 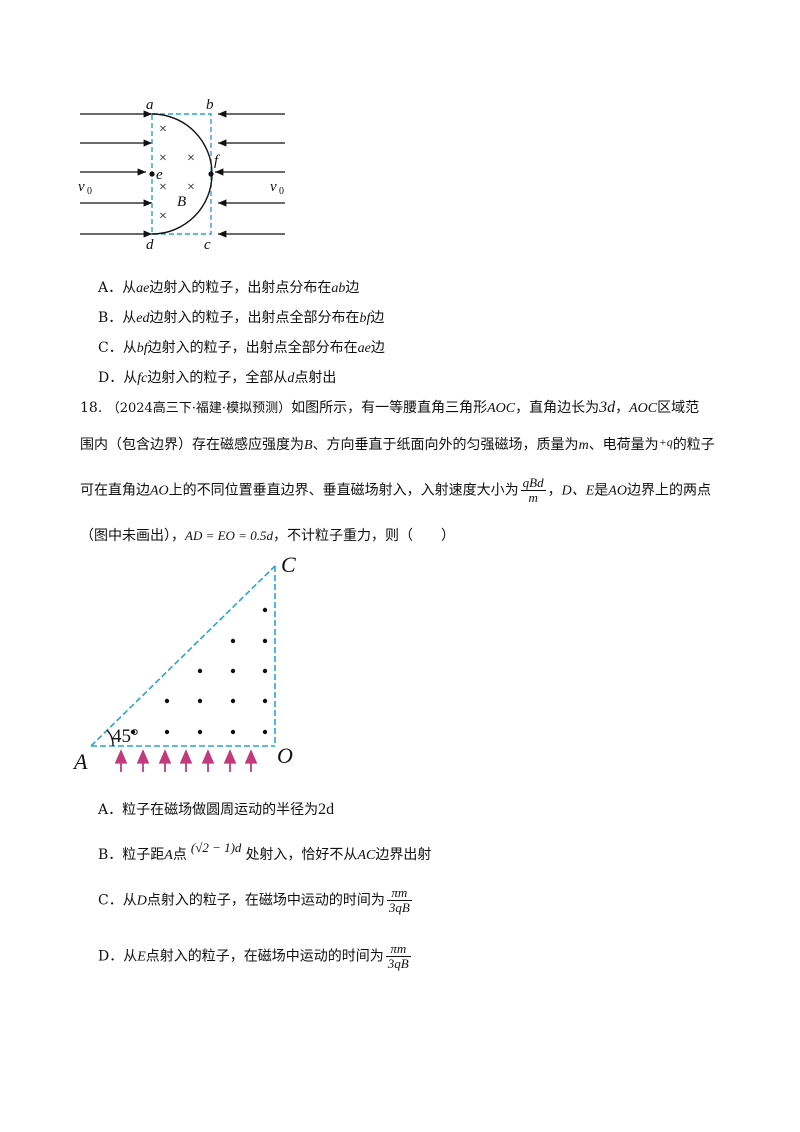 I want to click on q18-line-4: （图中未画出），AD = EO = 0.5d，不计粒子重力，则（ ）, so click(x=267, y=536).